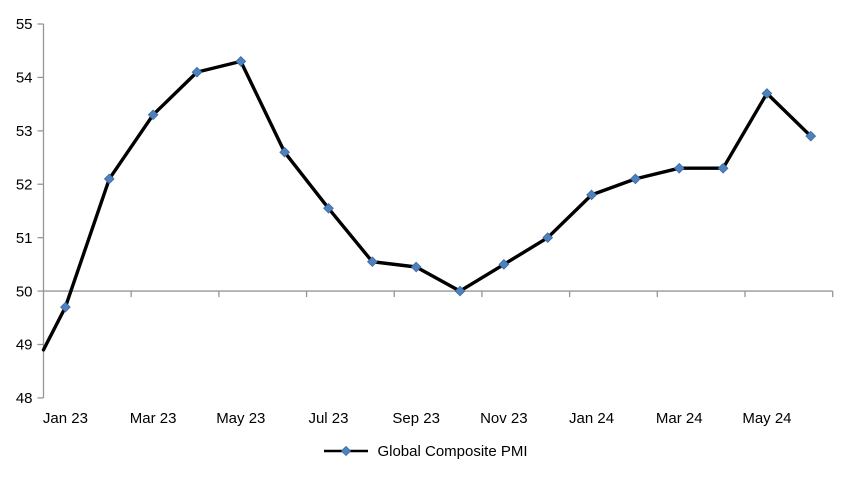  I want to click on y-axis-tick-label: 50, so click(24, 291).